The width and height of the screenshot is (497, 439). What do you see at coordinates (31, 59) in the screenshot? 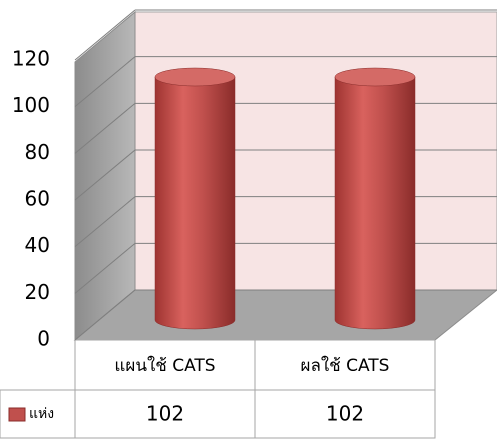
I see `y-tick-label: 120` at bounding box center [31, 59].